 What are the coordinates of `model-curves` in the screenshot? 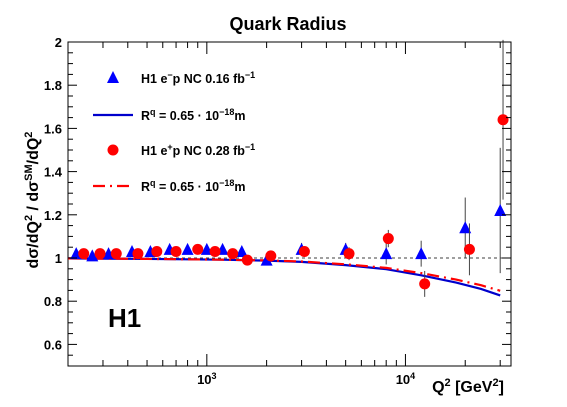 It's located at (284, 277).